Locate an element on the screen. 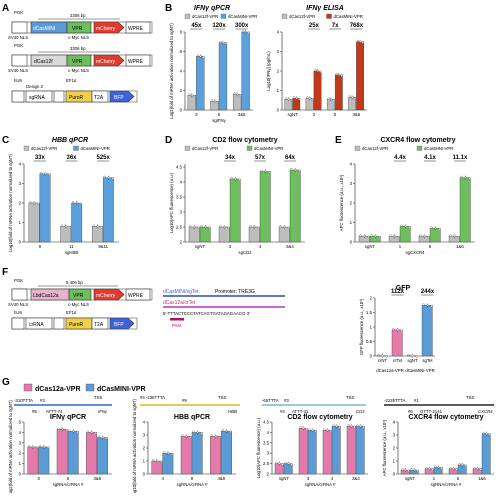  x-tick-label: 9 is located at coordinates (192, 478).